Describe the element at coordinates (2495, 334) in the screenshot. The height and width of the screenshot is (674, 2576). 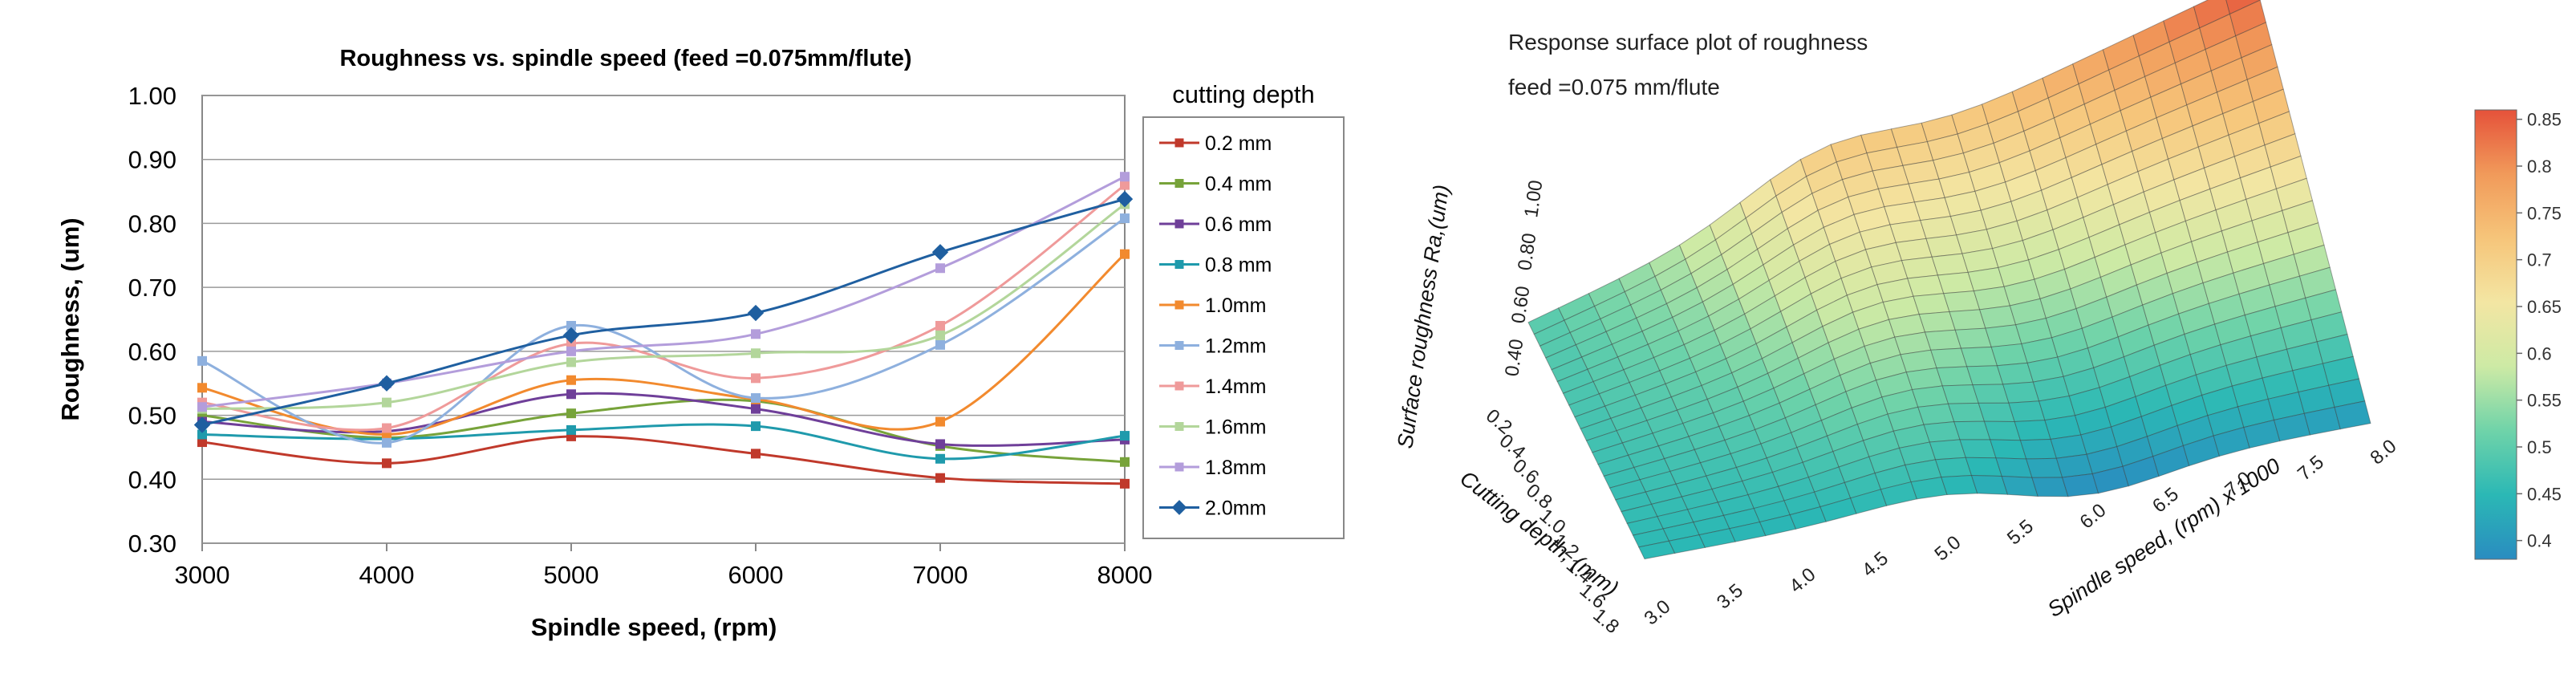
I see `colorbar` at that location.